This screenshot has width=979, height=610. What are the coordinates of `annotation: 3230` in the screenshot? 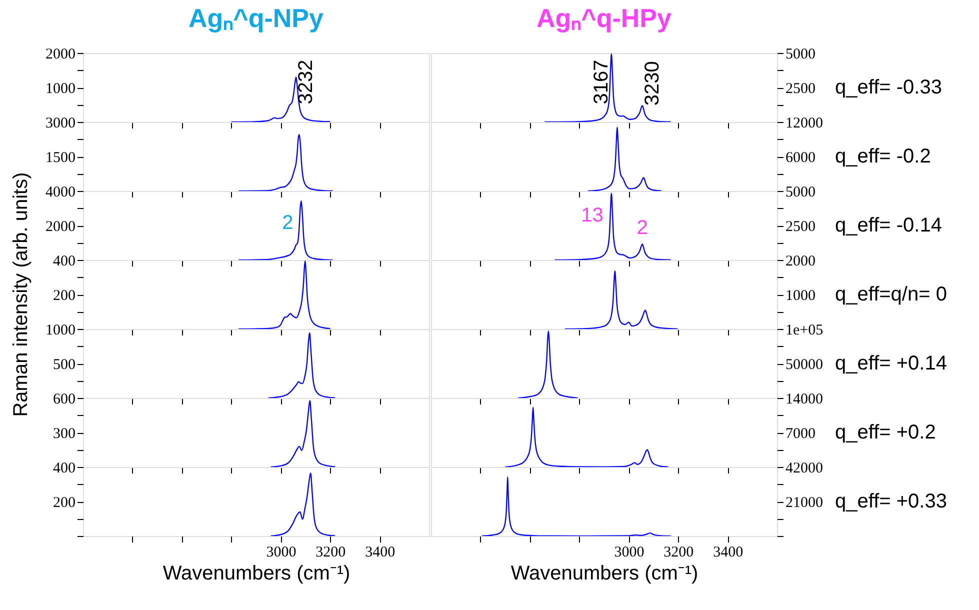 It's located at (652, 83).